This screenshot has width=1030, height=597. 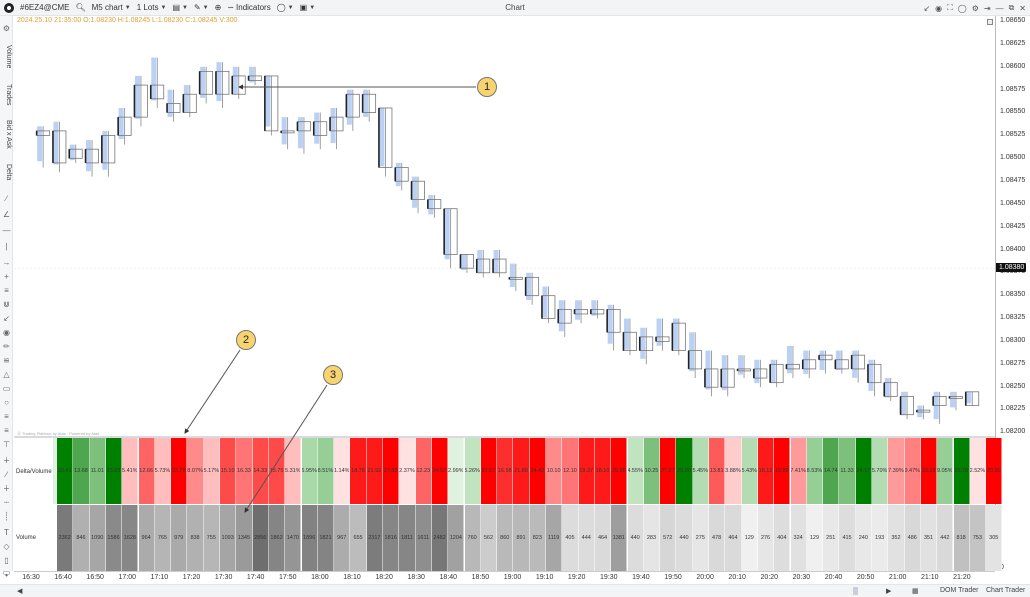 I want to click on tab-delta: Delta, so click(x=8, y=172).